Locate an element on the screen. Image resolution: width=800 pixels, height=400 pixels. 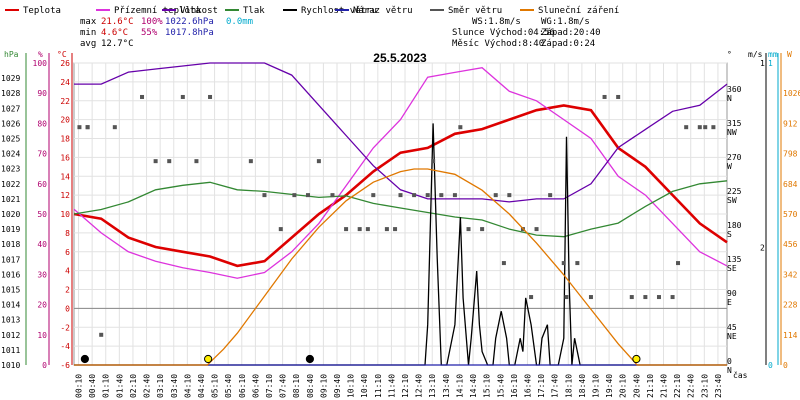
solar-tick-label: 798 is located at coordinates (790, 154).